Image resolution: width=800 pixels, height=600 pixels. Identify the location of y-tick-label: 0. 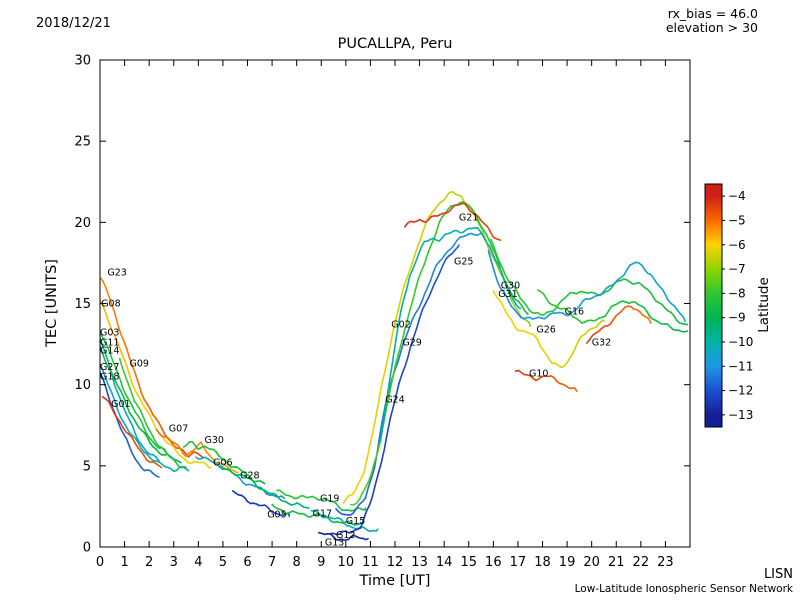
(87, 548).